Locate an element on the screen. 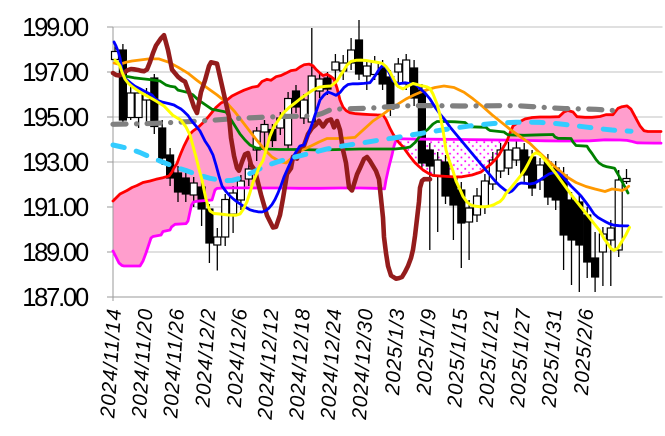 Image resolution: width=665 pixels, height=436 pixels. svg-text: 199.00 is located at coordinates (55, 28).